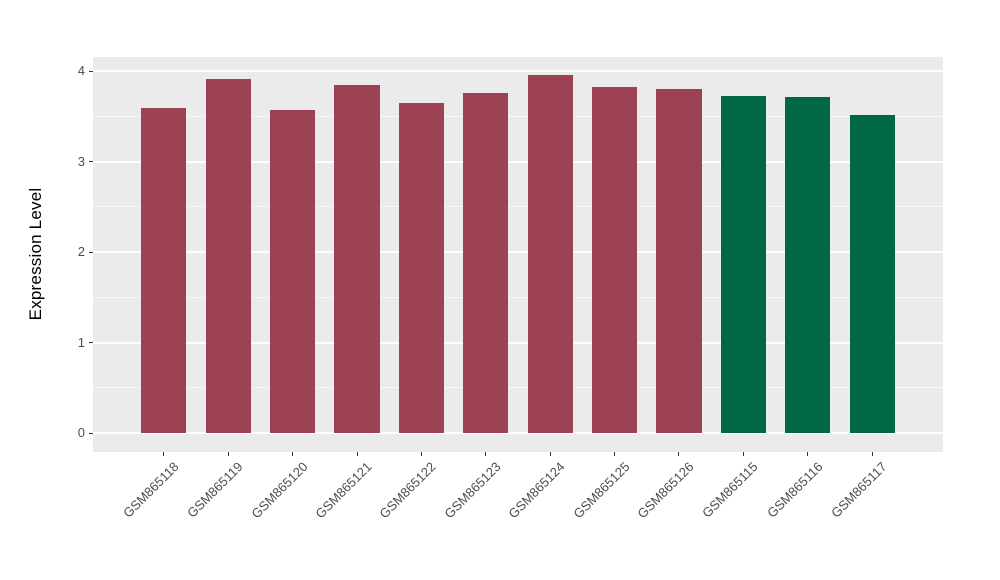  I want to click on x-tick-label: GSM865123, so click(472, 490).